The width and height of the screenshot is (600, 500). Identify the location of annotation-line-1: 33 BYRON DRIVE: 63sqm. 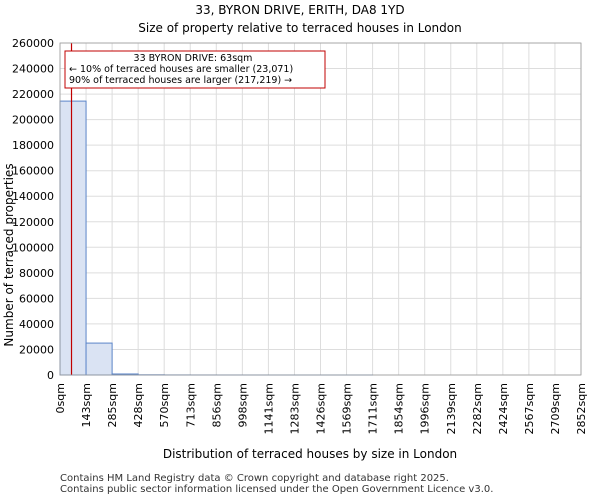
(193, 58).